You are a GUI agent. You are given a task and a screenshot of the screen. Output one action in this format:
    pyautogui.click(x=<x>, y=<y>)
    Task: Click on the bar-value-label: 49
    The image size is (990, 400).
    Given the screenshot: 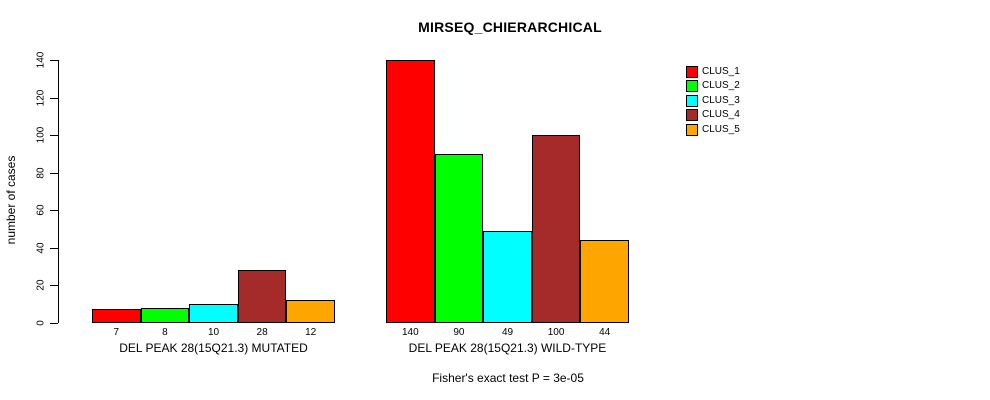 What is the action you would take?
    pyautogui.click(x=507, y=332)
    